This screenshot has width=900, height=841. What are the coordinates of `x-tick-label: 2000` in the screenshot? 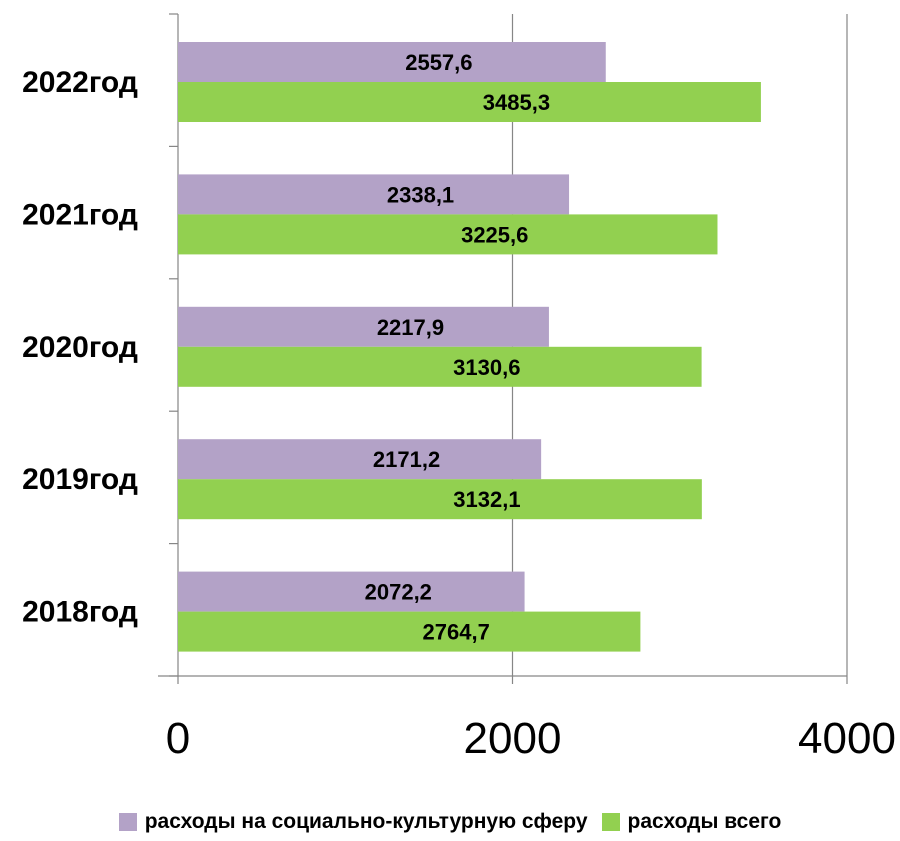 It's located at (513, 738).